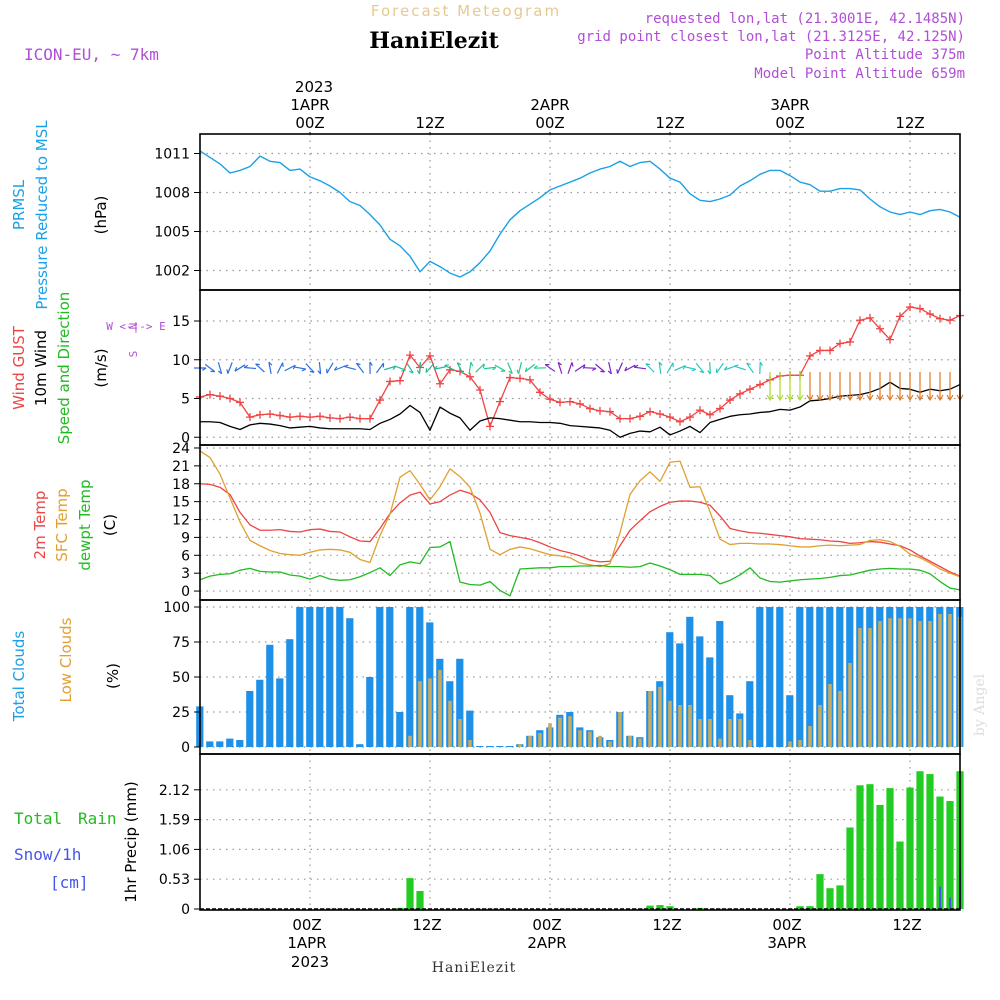  Describe the element at coordinates (176, 608) in the screenshot. I see `y-tick-label: 100` at that location.